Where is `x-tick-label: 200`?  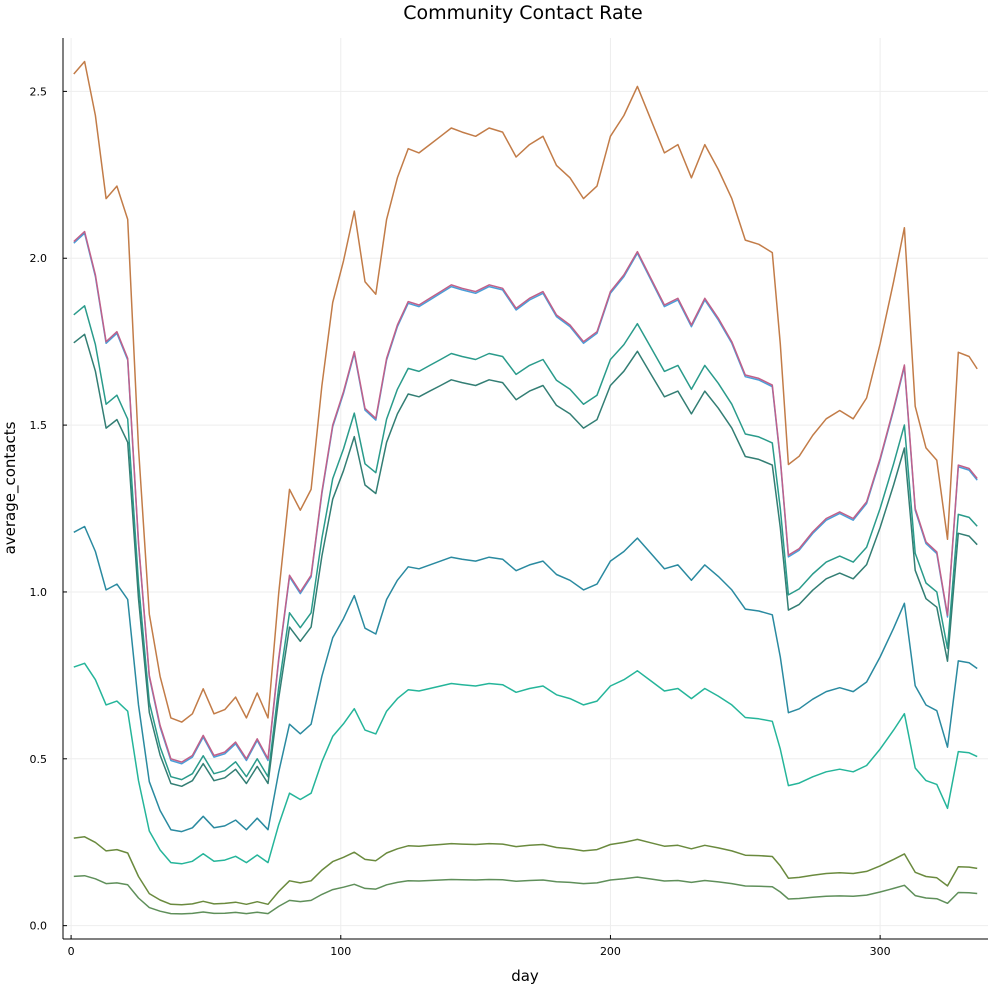
x-tick-label: 200 is located at coordinates (610, 951).